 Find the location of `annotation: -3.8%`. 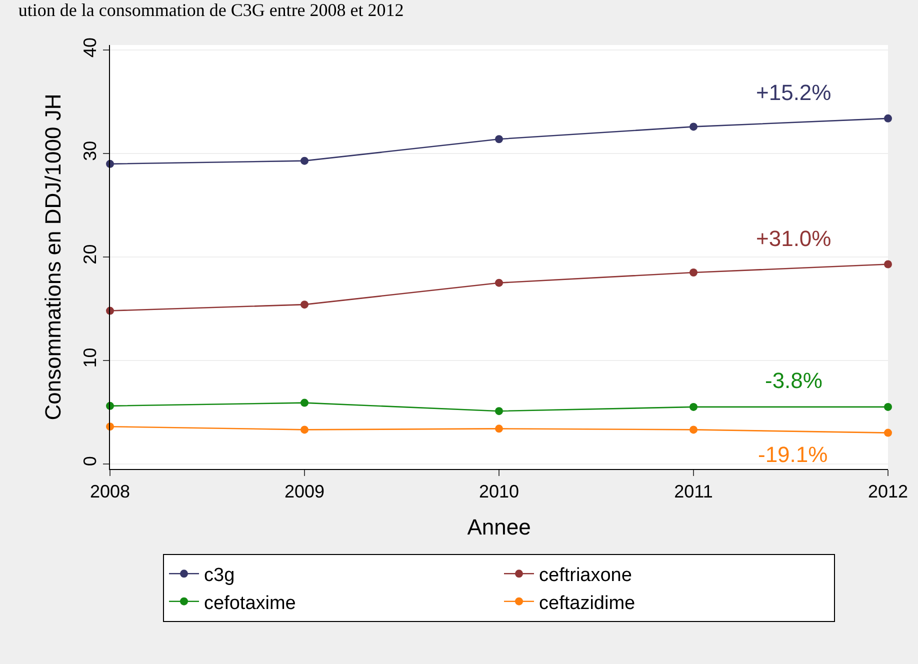

annotation: -3.8% is located at coordinates (793, 380).